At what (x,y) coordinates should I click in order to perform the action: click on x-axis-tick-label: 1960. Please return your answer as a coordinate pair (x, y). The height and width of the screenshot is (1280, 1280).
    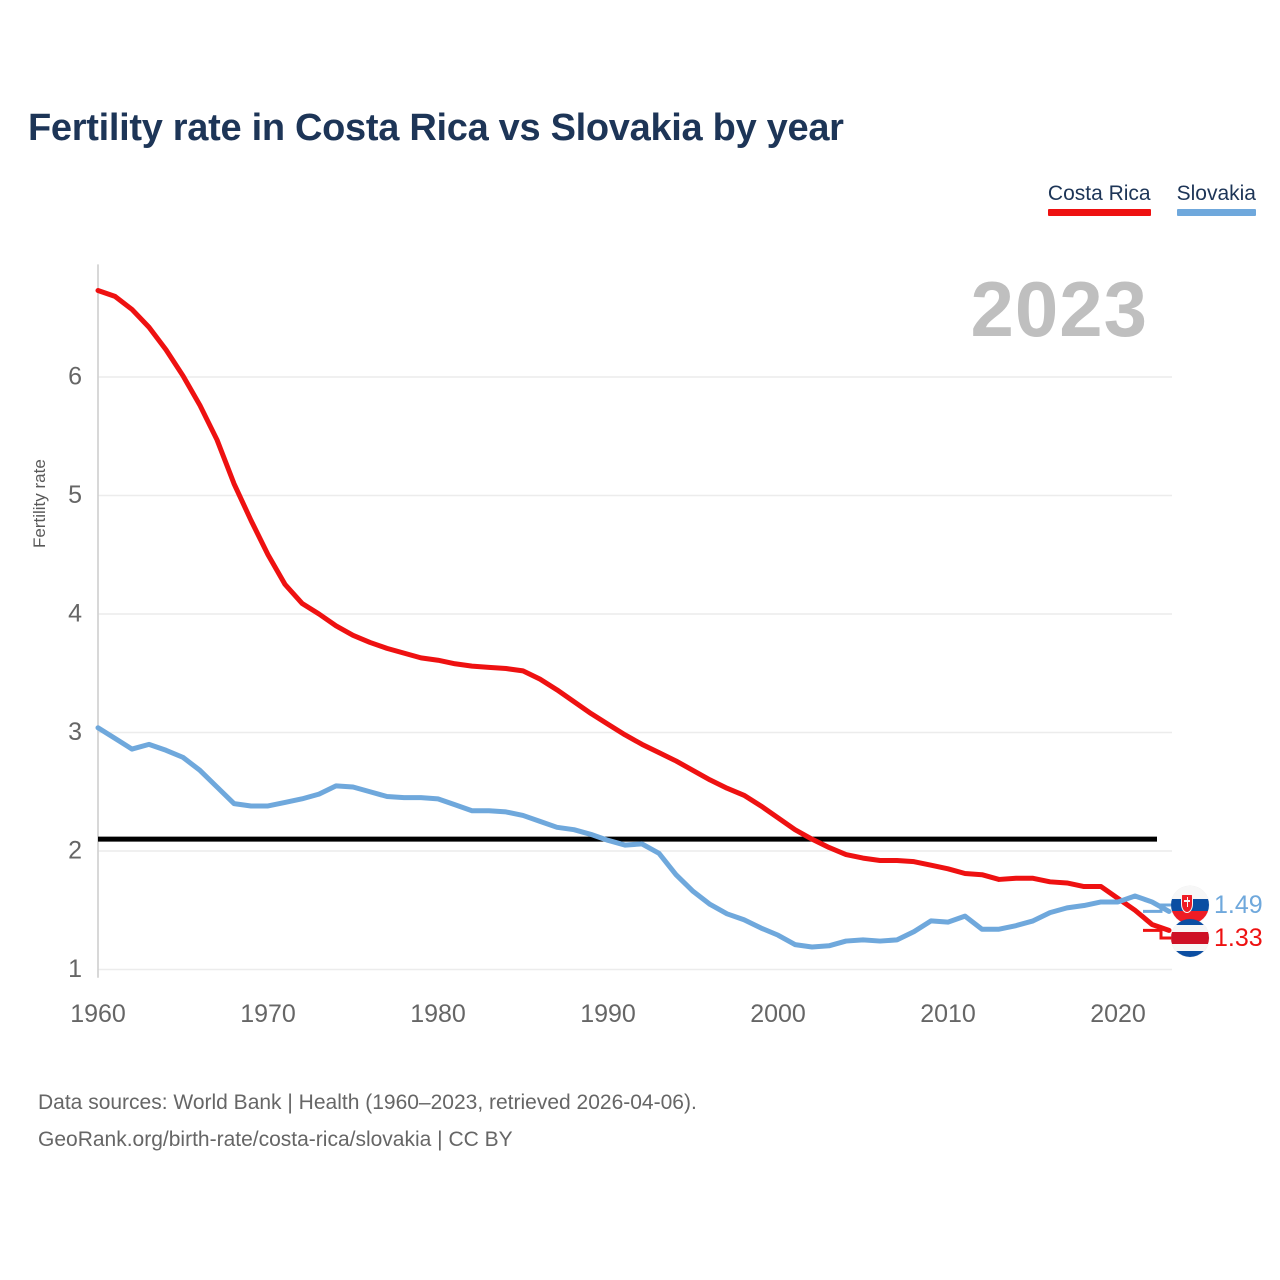
    Looking at the image, I should click on (98, 1014).